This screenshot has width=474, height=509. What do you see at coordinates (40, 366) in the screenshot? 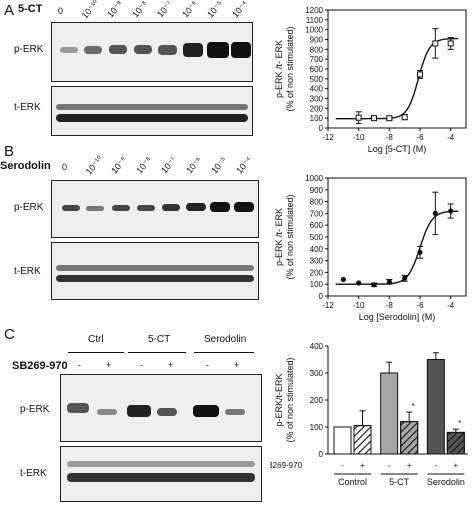
I see `panel-c-sb-label: SB269-970` at bounding box center [40, 366].